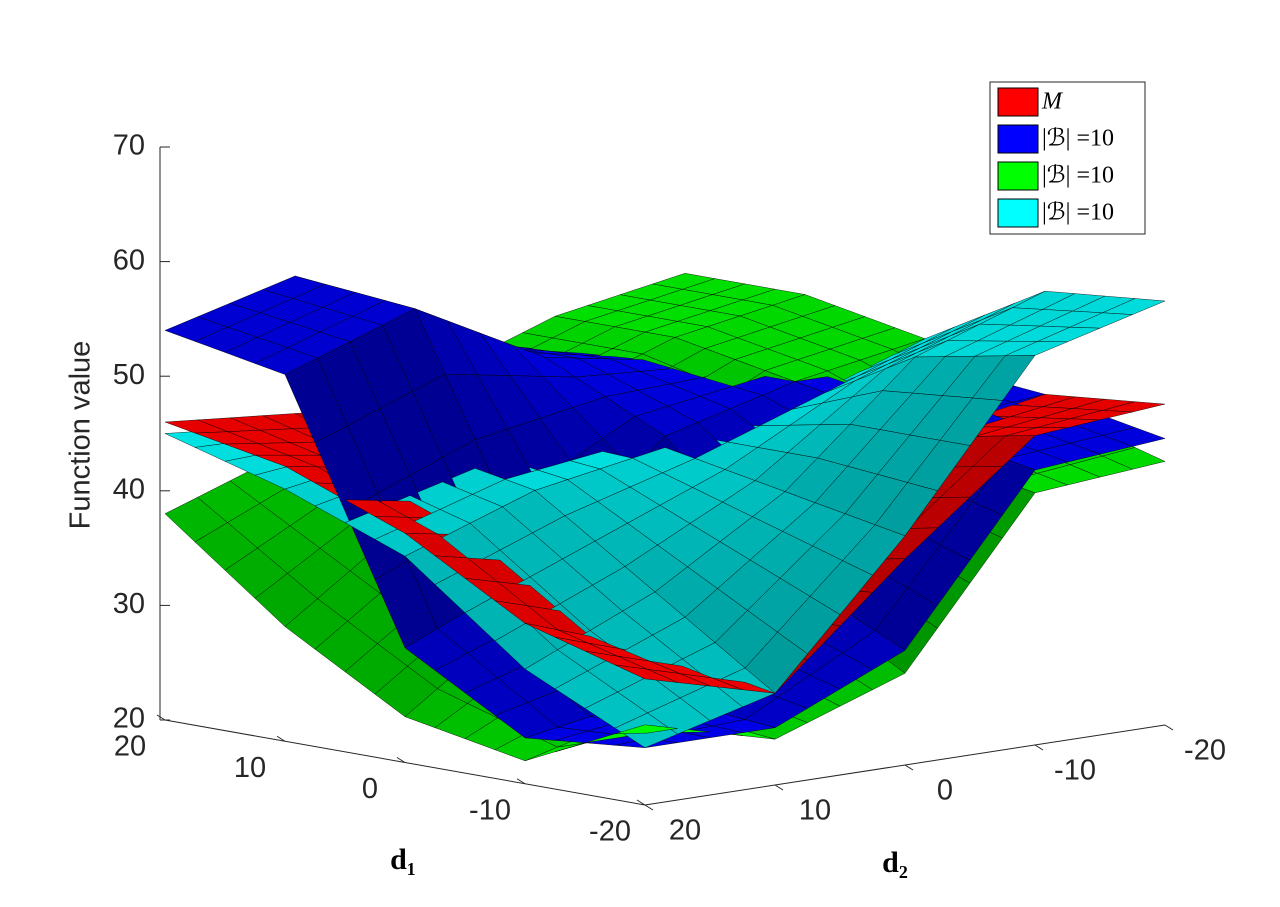  Describe the element at coordinates (685, 831) in the screenshot. I see `y-tick-label: 20` at that location.